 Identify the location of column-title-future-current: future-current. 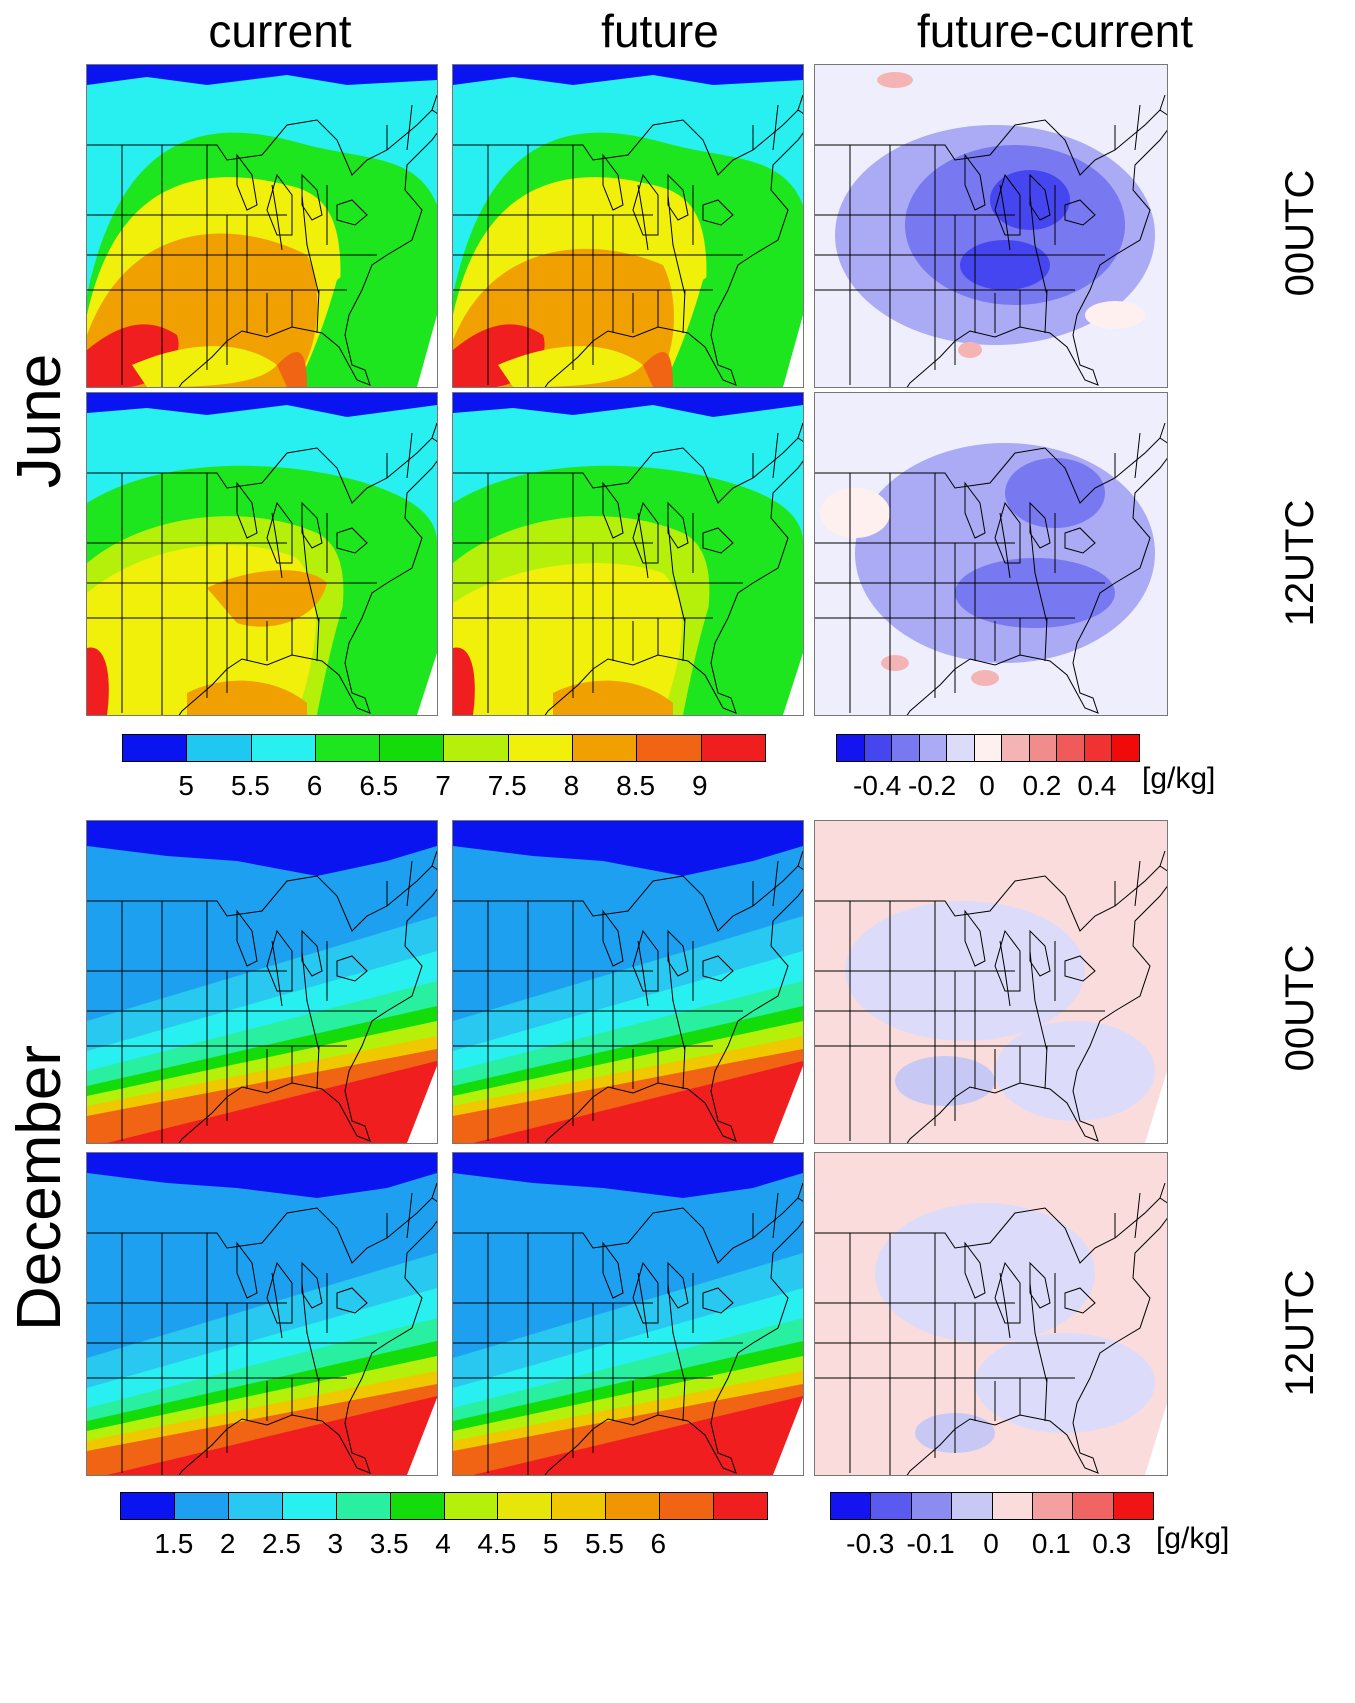
(1055, 31).